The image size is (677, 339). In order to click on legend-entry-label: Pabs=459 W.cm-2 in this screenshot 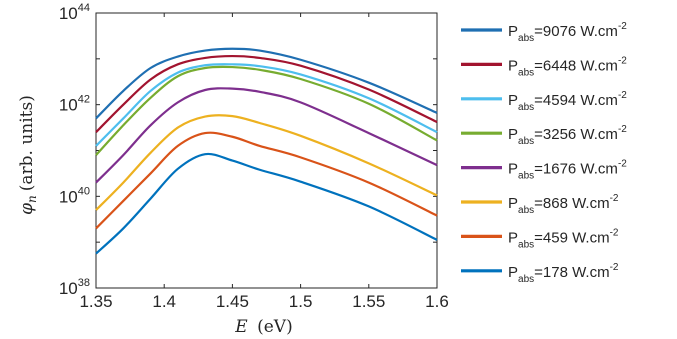, I will do `click(563, 238)`.